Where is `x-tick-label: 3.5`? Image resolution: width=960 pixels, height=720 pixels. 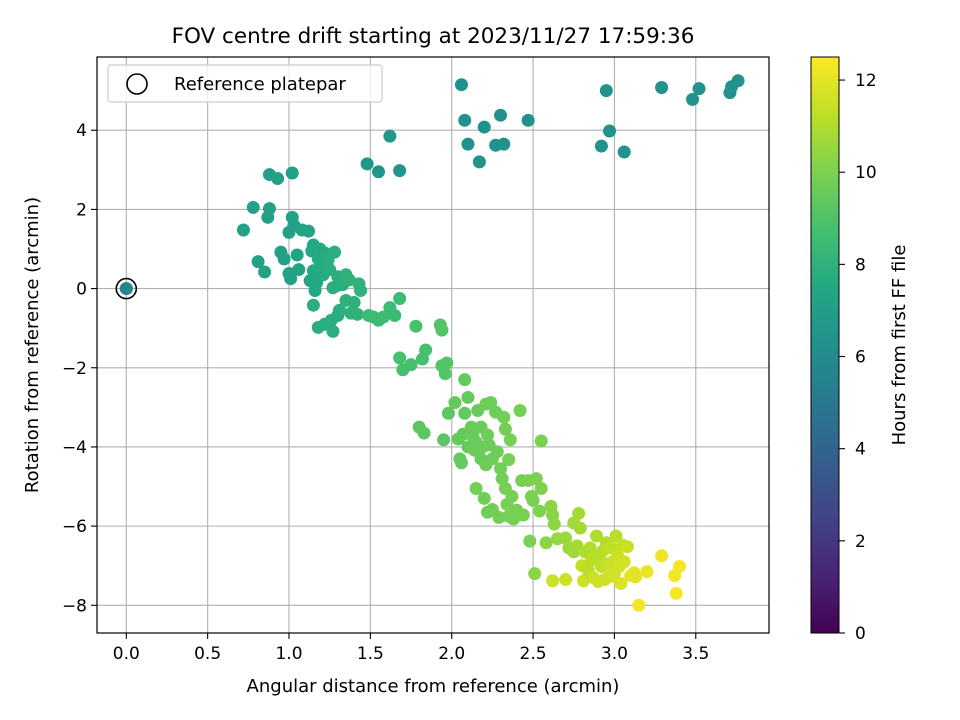
x-tick-label: 3.5 is located at coordinates (695, 654).